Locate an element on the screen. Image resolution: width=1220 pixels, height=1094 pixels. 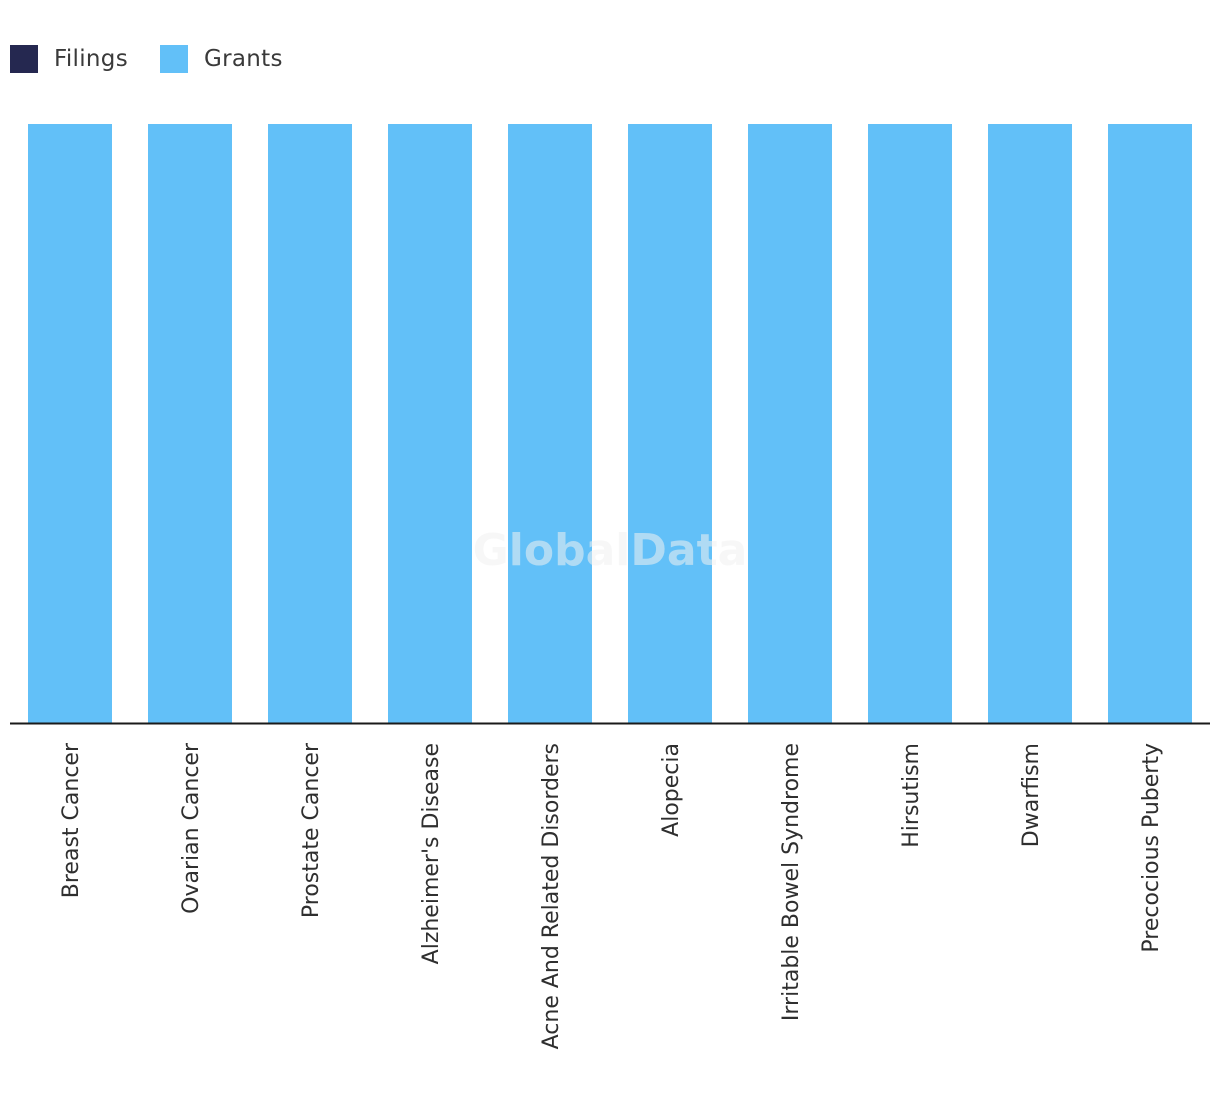
legend-label-grants: Grants is located at coordinates (243, 59).